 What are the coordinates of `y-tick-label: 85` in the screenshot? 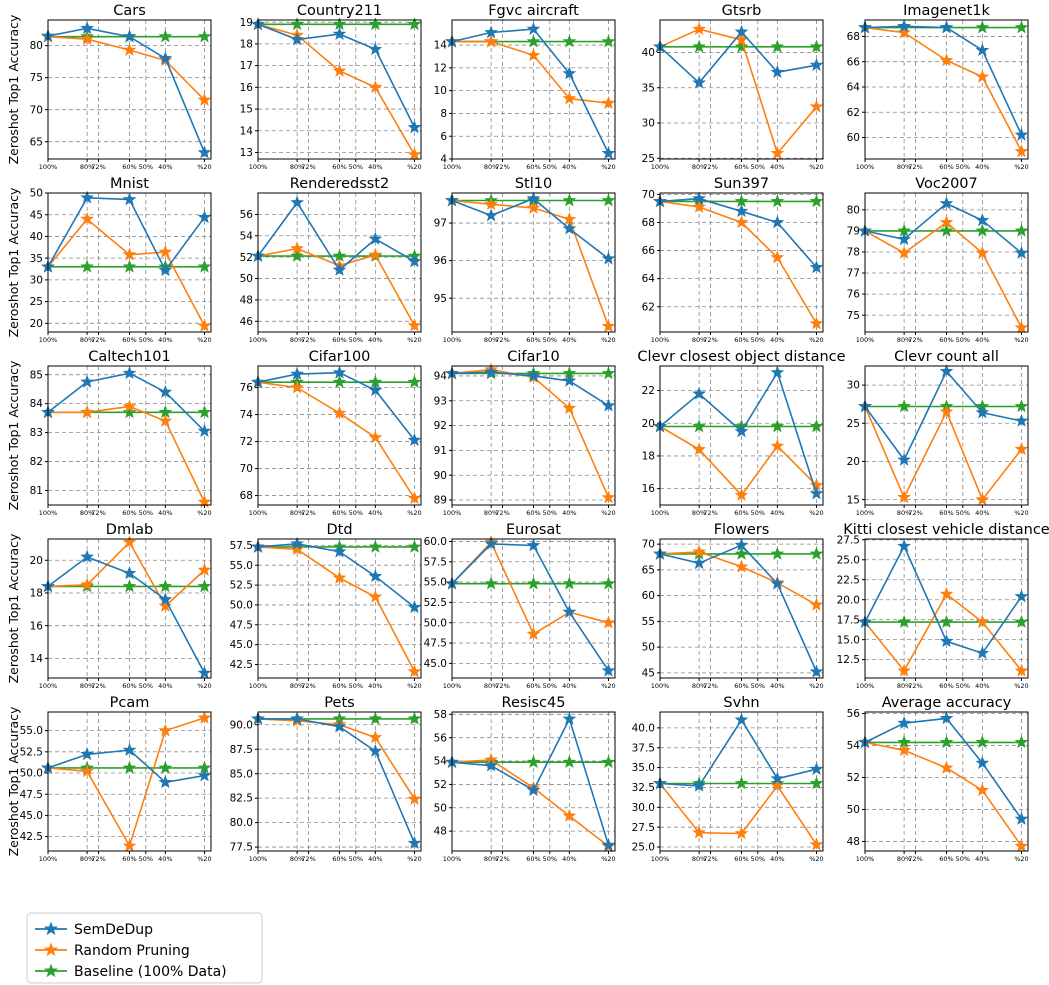 It's located at (36, 375).